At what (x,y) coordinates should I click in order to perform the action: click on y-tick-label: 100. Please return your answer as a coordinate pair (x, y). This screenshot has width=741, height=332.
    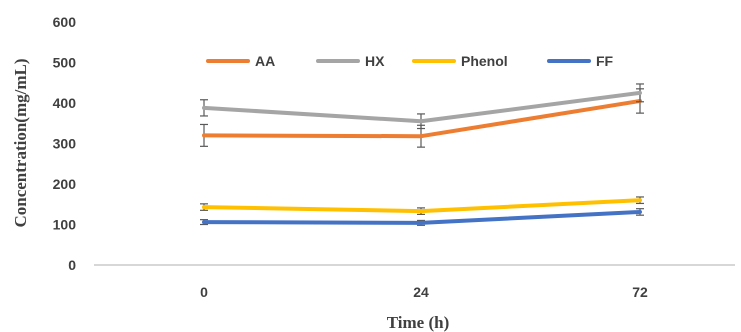
    Looking at the image, I should click on (65, 225).